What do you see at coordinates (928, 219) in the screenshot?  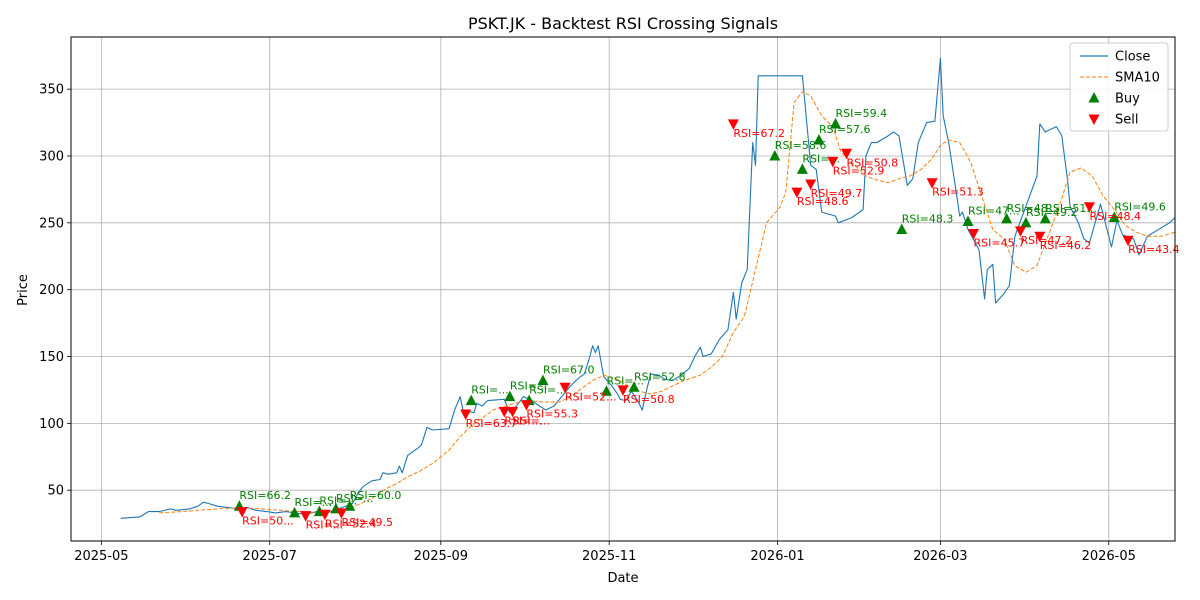 I see `buy-annotation: RSI=48.3` at bounding box center [928, 219].